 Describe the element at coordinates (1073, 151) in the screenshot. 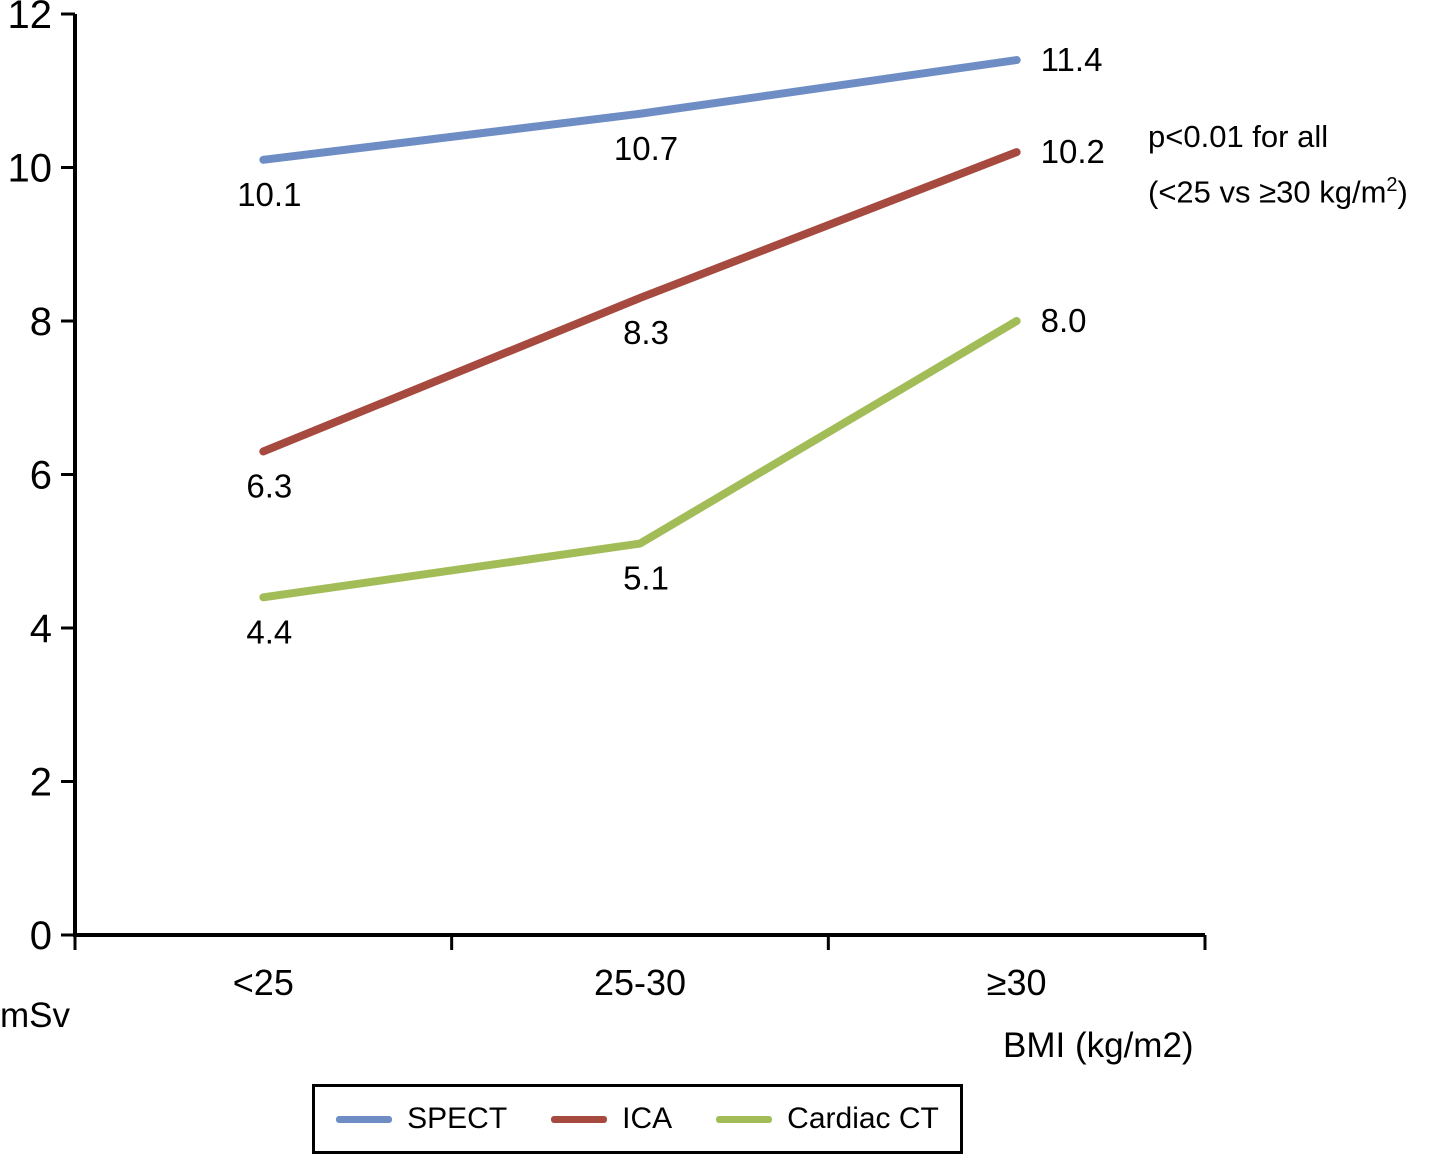

I see `point-label: 10.2` at that location.